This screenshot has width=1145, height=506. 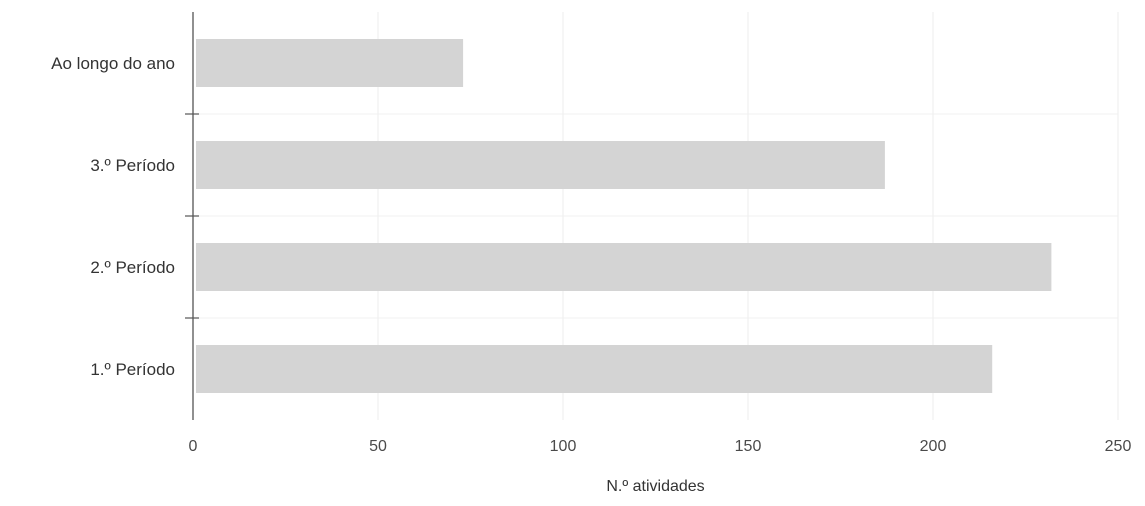 What do you see at coordinates (655, 486) in the screenshot?
I see `x-axis-title: N.º atividades` at bounding box center [655, 486].